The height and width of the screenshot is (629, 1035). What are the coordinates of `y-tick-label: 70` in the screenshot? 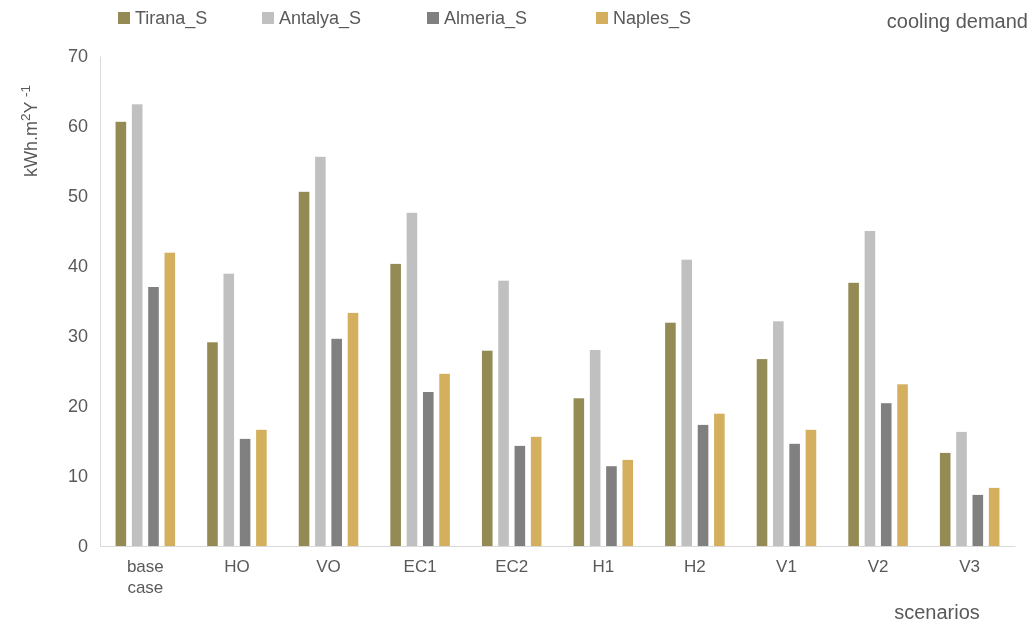 It's located at (77, 56).